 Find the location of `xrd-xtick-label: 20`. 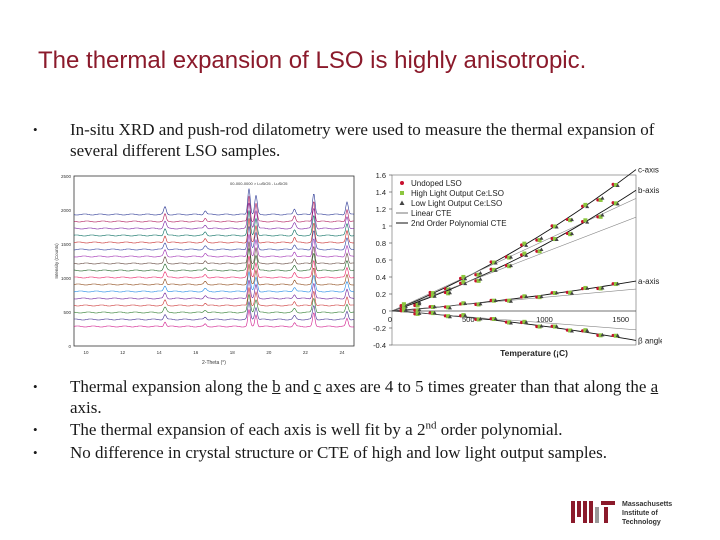

xrd-xtick-label: 20 is located at coordinates (269, 352).